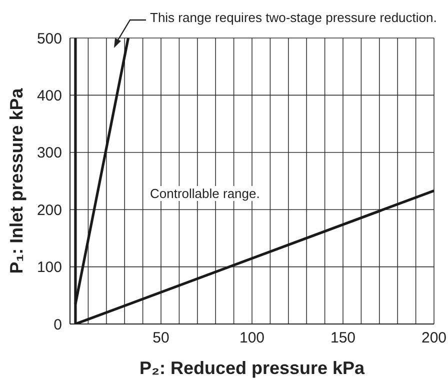 The width and height of the screenshot is (448, 384). What do you see at coordinates (49, 39) in the screenshot?
I see `y-tick-label: 500` at bounding box center [49, 39].